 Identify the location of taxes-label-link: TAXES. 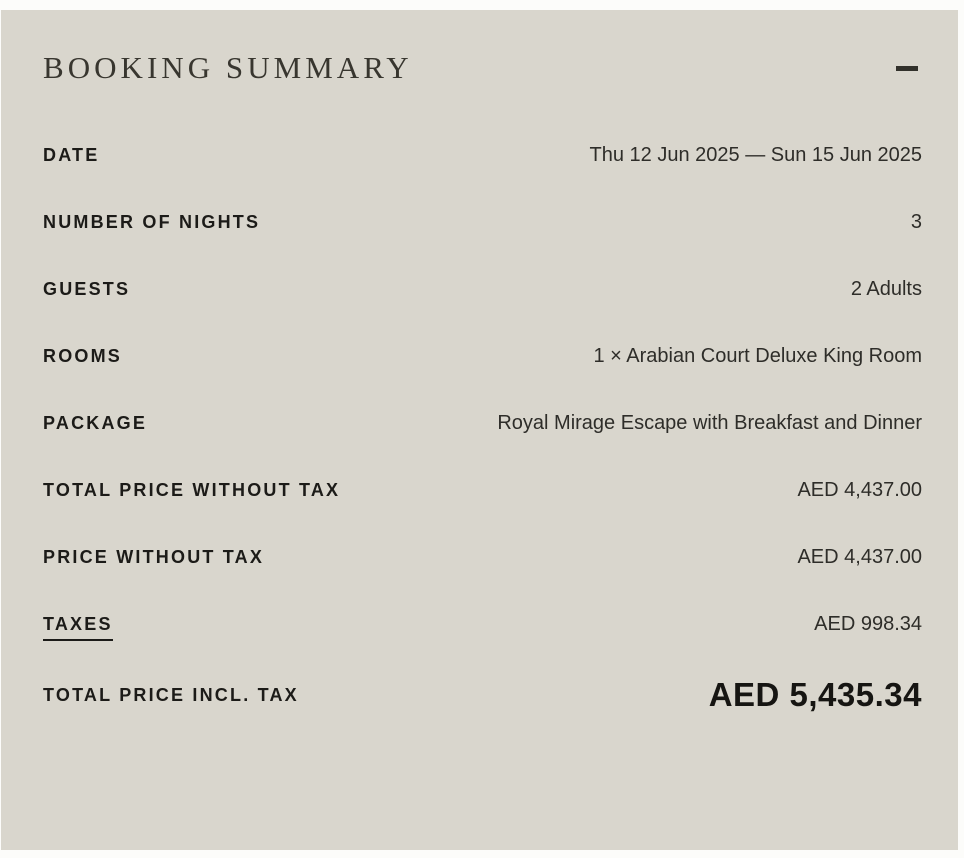
(78, 626).